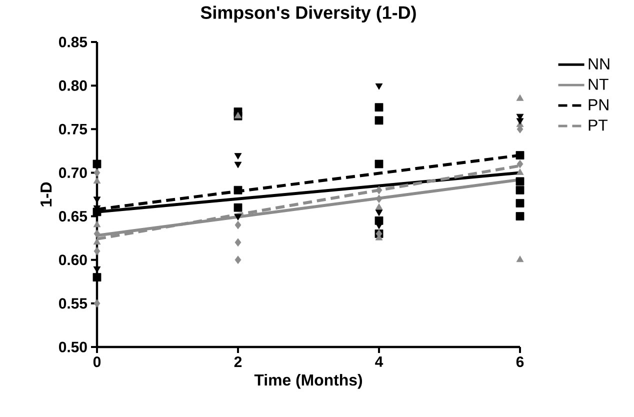  Describe the element at coordinates (598, 125) in the screenshot. I see `legend-label: PT` at that location.